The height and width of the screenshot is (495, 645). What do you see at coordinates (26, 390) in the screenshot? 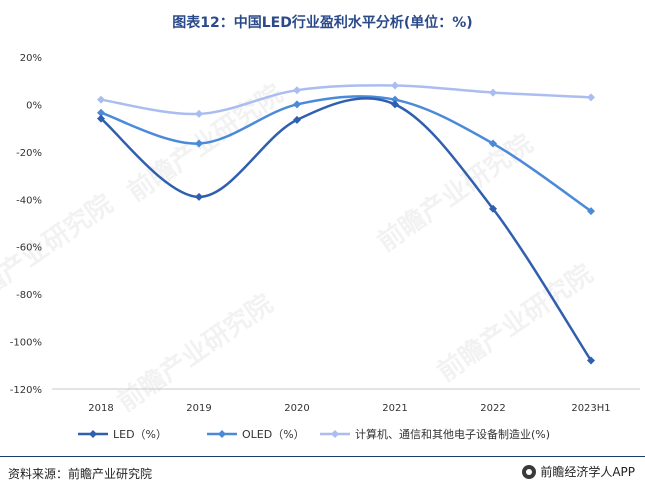
I see `y-tick-label: -120%` at bounding box center [26, 390].